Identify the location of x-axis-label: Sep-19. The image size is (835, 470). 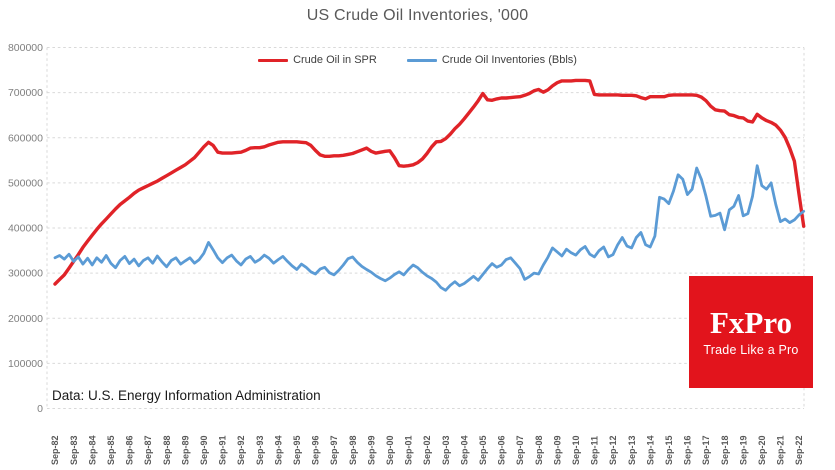
(743, 450).